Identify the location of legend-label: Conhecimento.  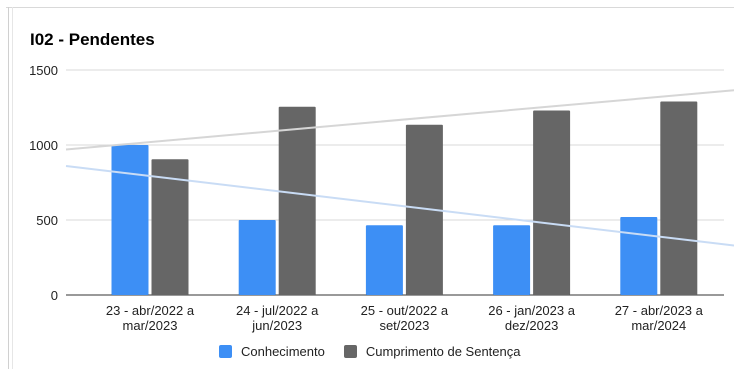
(283, 351).